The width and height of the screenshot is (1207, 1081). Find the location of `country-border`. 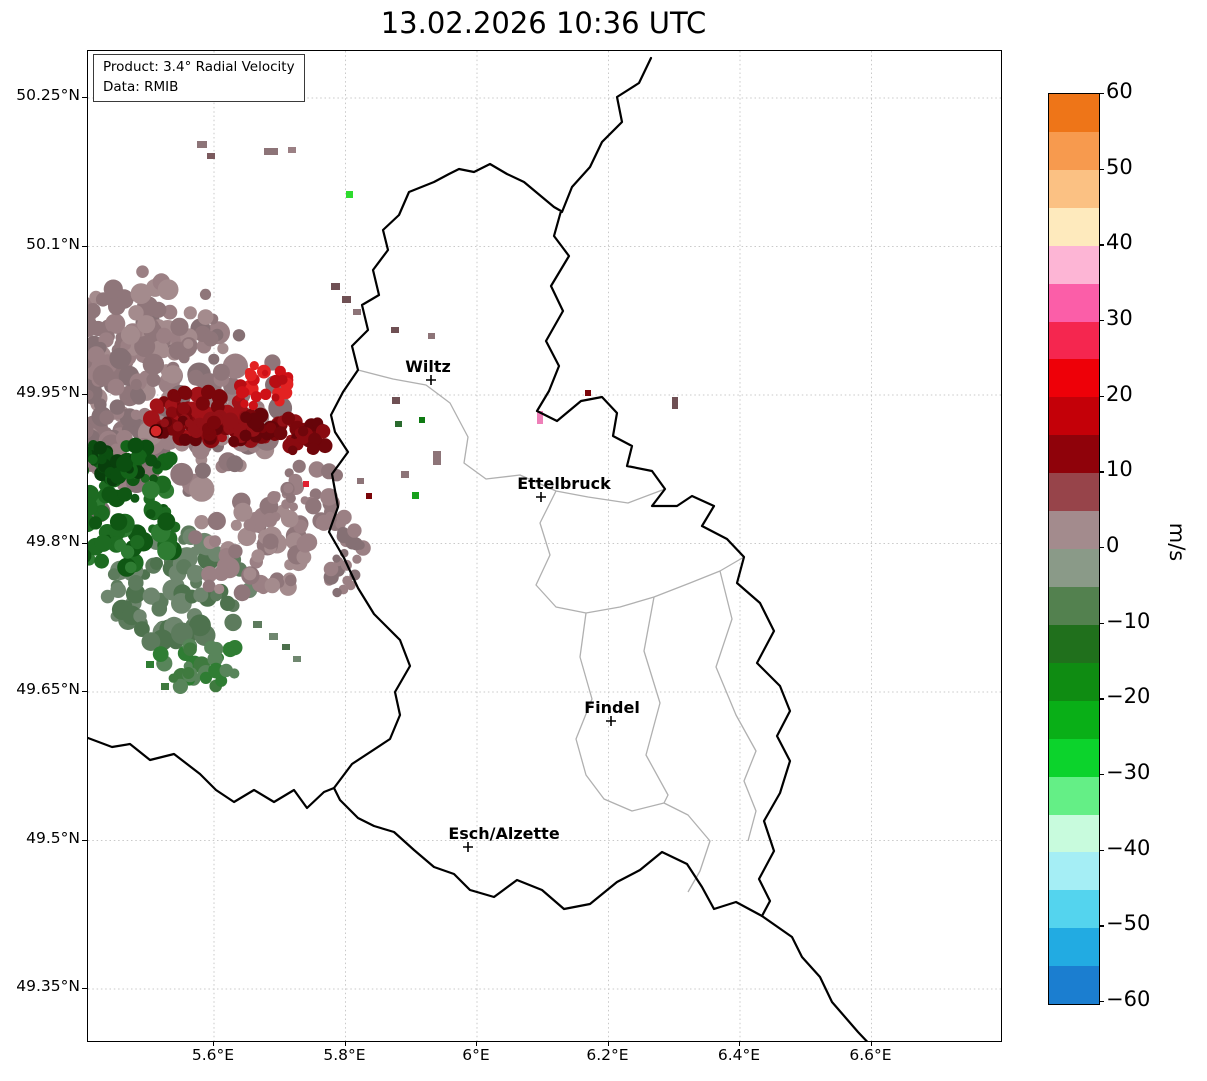

country-border is located at coordinates (212, 773).